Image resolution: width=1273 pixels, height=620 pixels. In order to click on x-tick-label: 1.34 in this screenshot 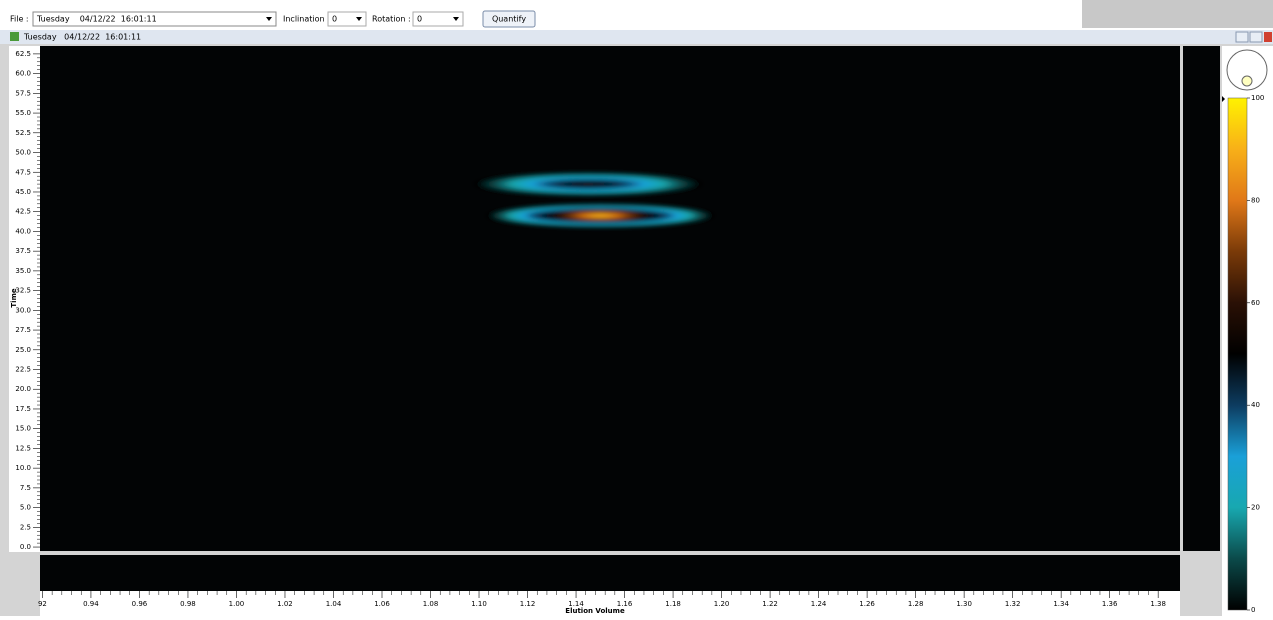, I will do `click(1061, 604)`.